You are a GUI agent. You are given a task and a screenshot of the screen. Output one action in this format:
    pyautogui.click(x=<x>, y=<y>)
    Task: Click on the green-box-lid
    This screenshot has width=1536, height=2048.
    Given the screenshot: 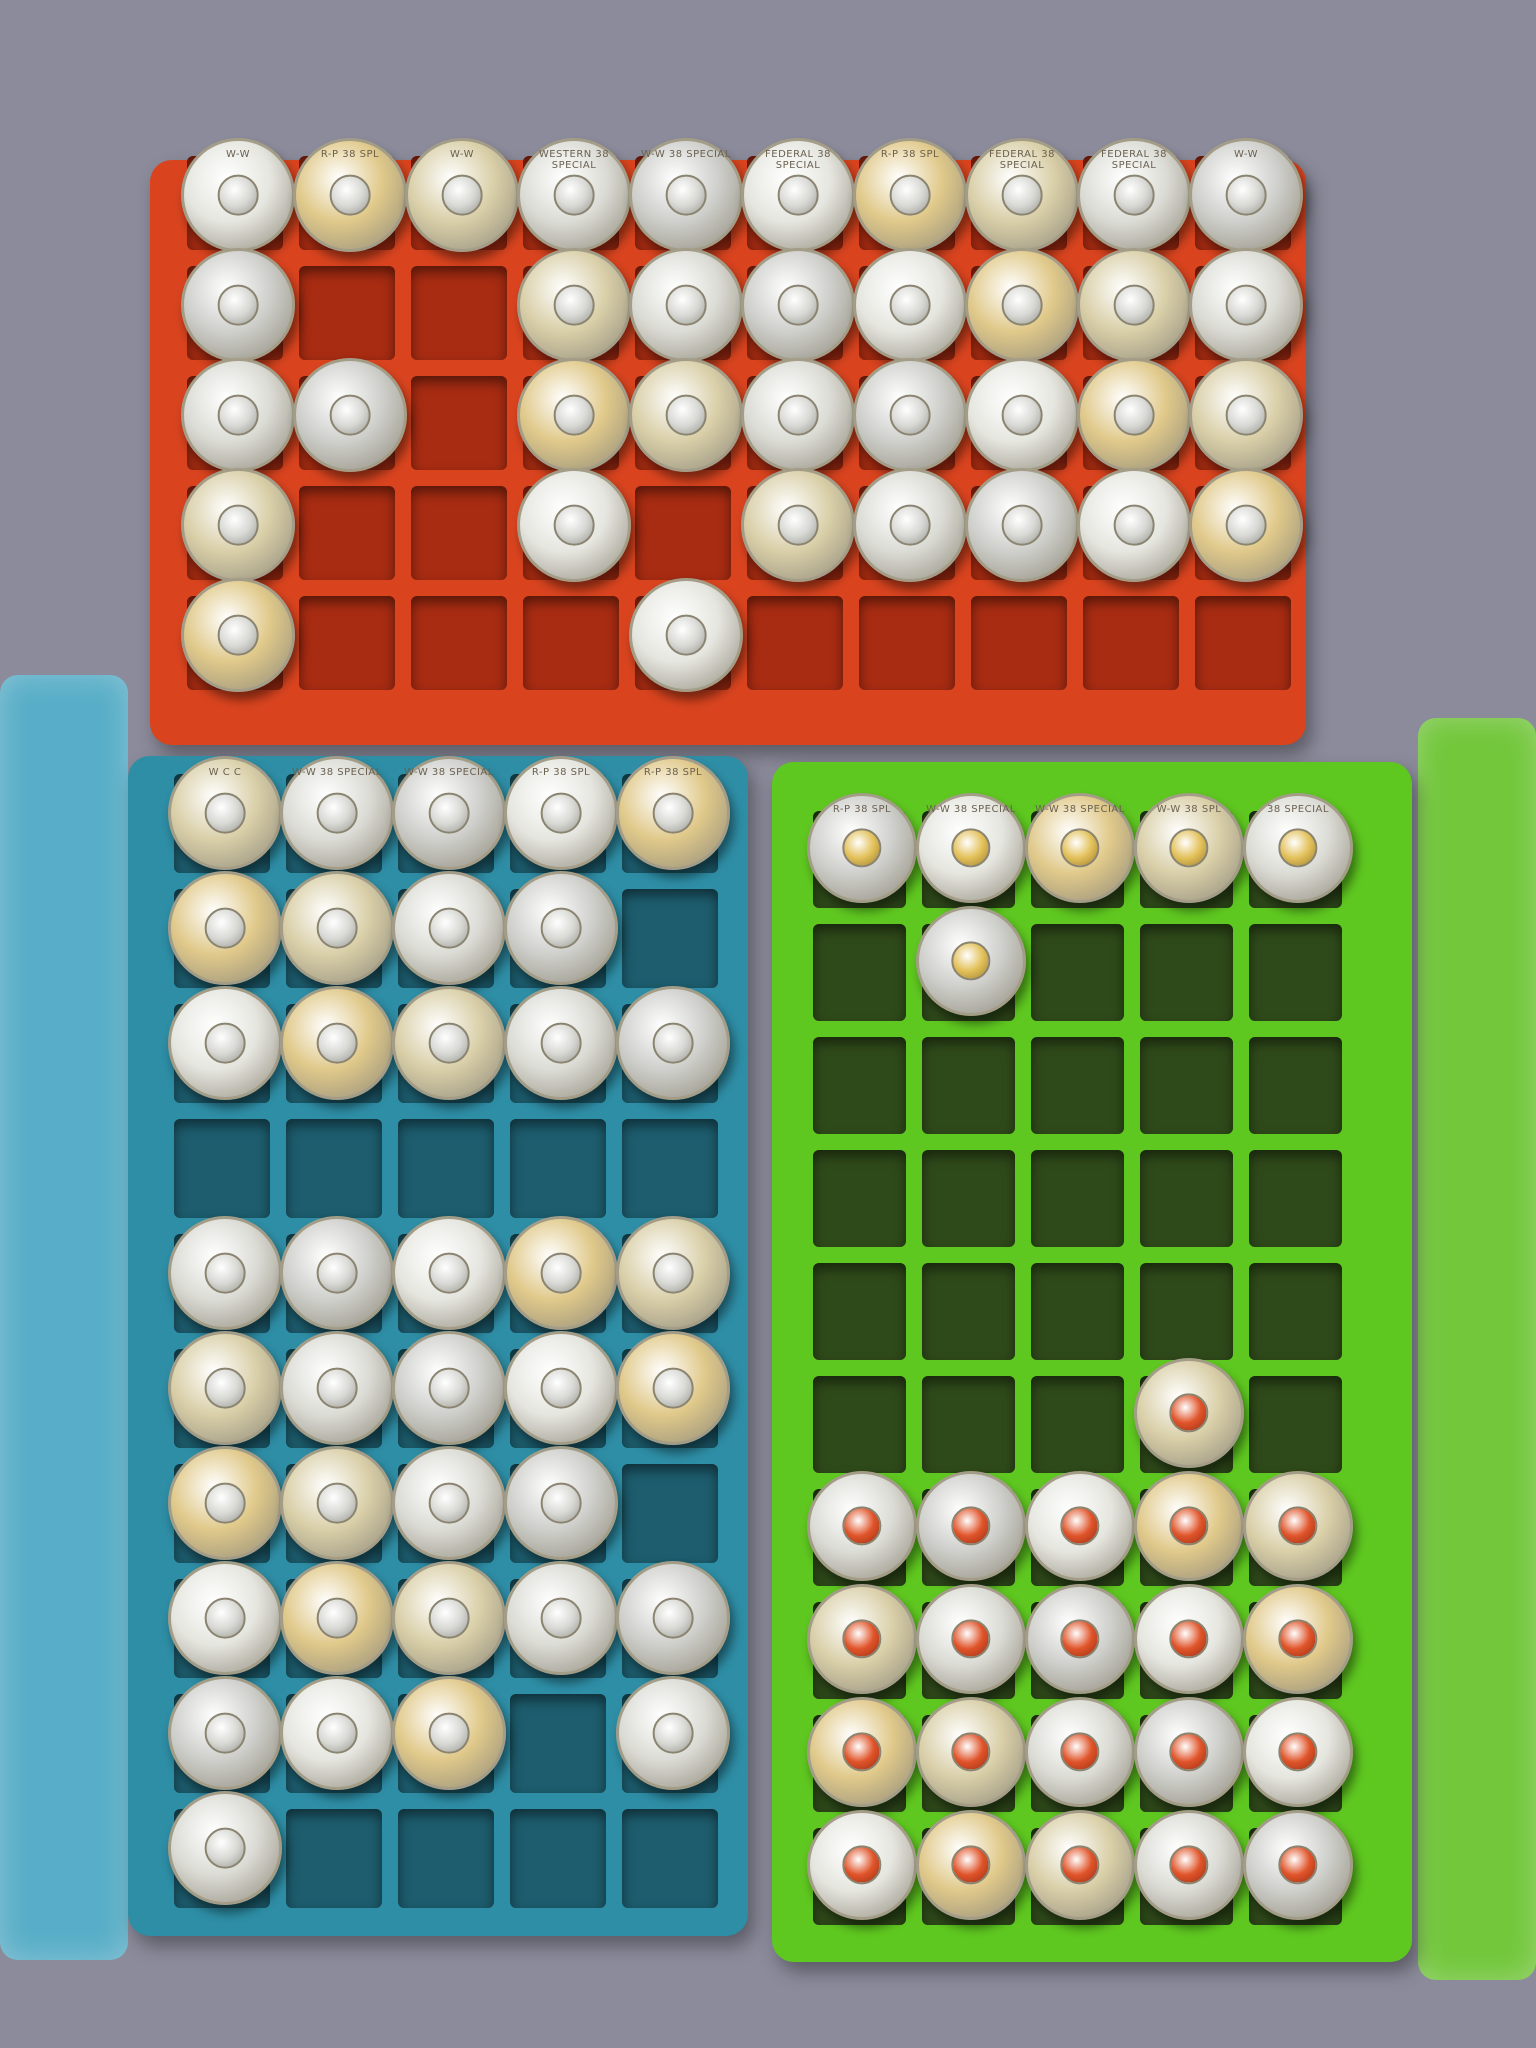 What is the action you would take?
    pyautogui.click(x=1477, y=1349)
    